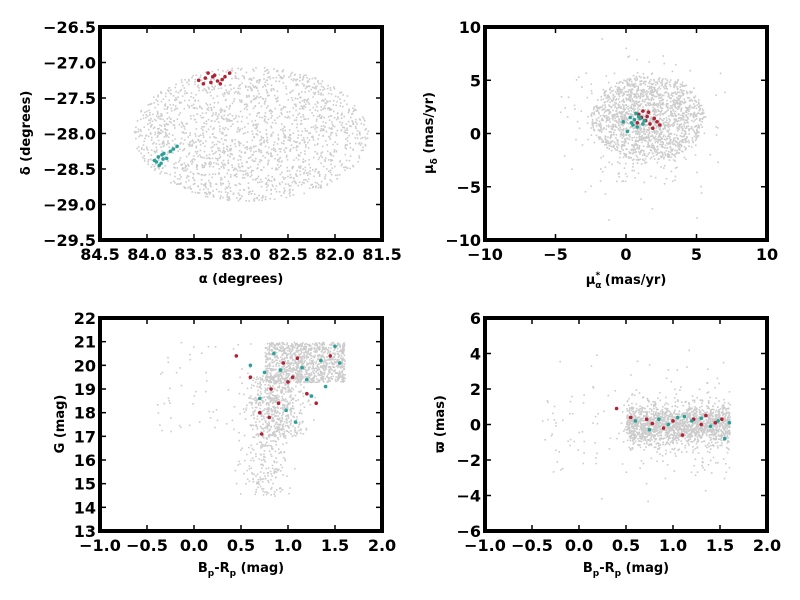 This screenshot has width=800, height=600. Describe the element at coordinates (475, 80) in the screenshot. I see `y-tick-label: 5` at that location.